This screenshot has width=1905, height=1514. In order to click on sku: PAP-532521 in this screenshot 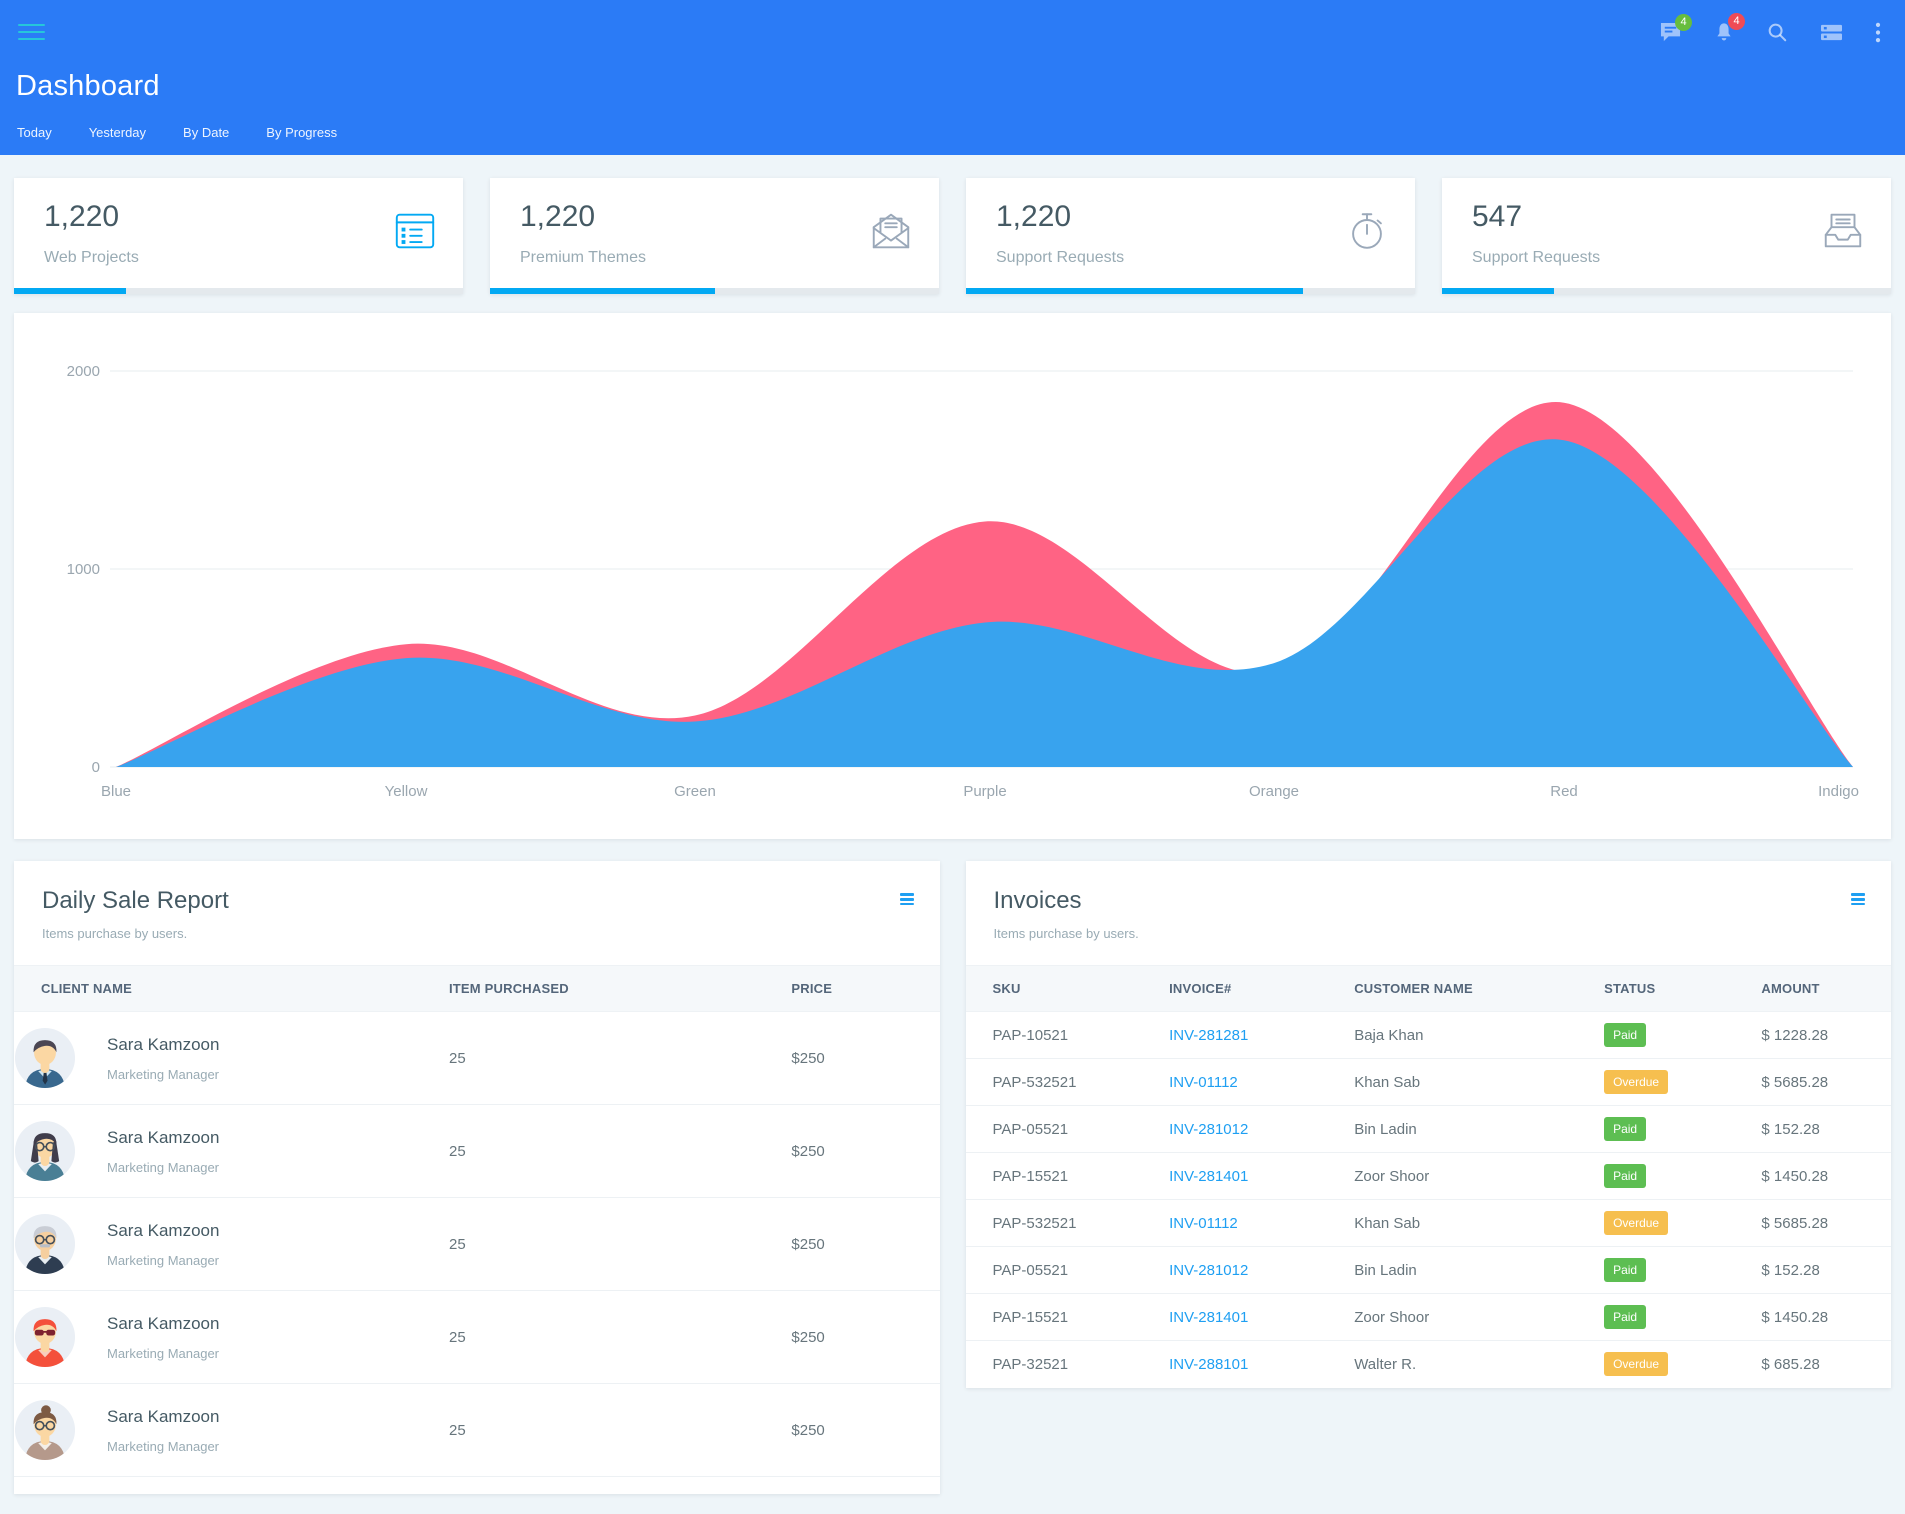, I will do `click(1067, 1223)`.